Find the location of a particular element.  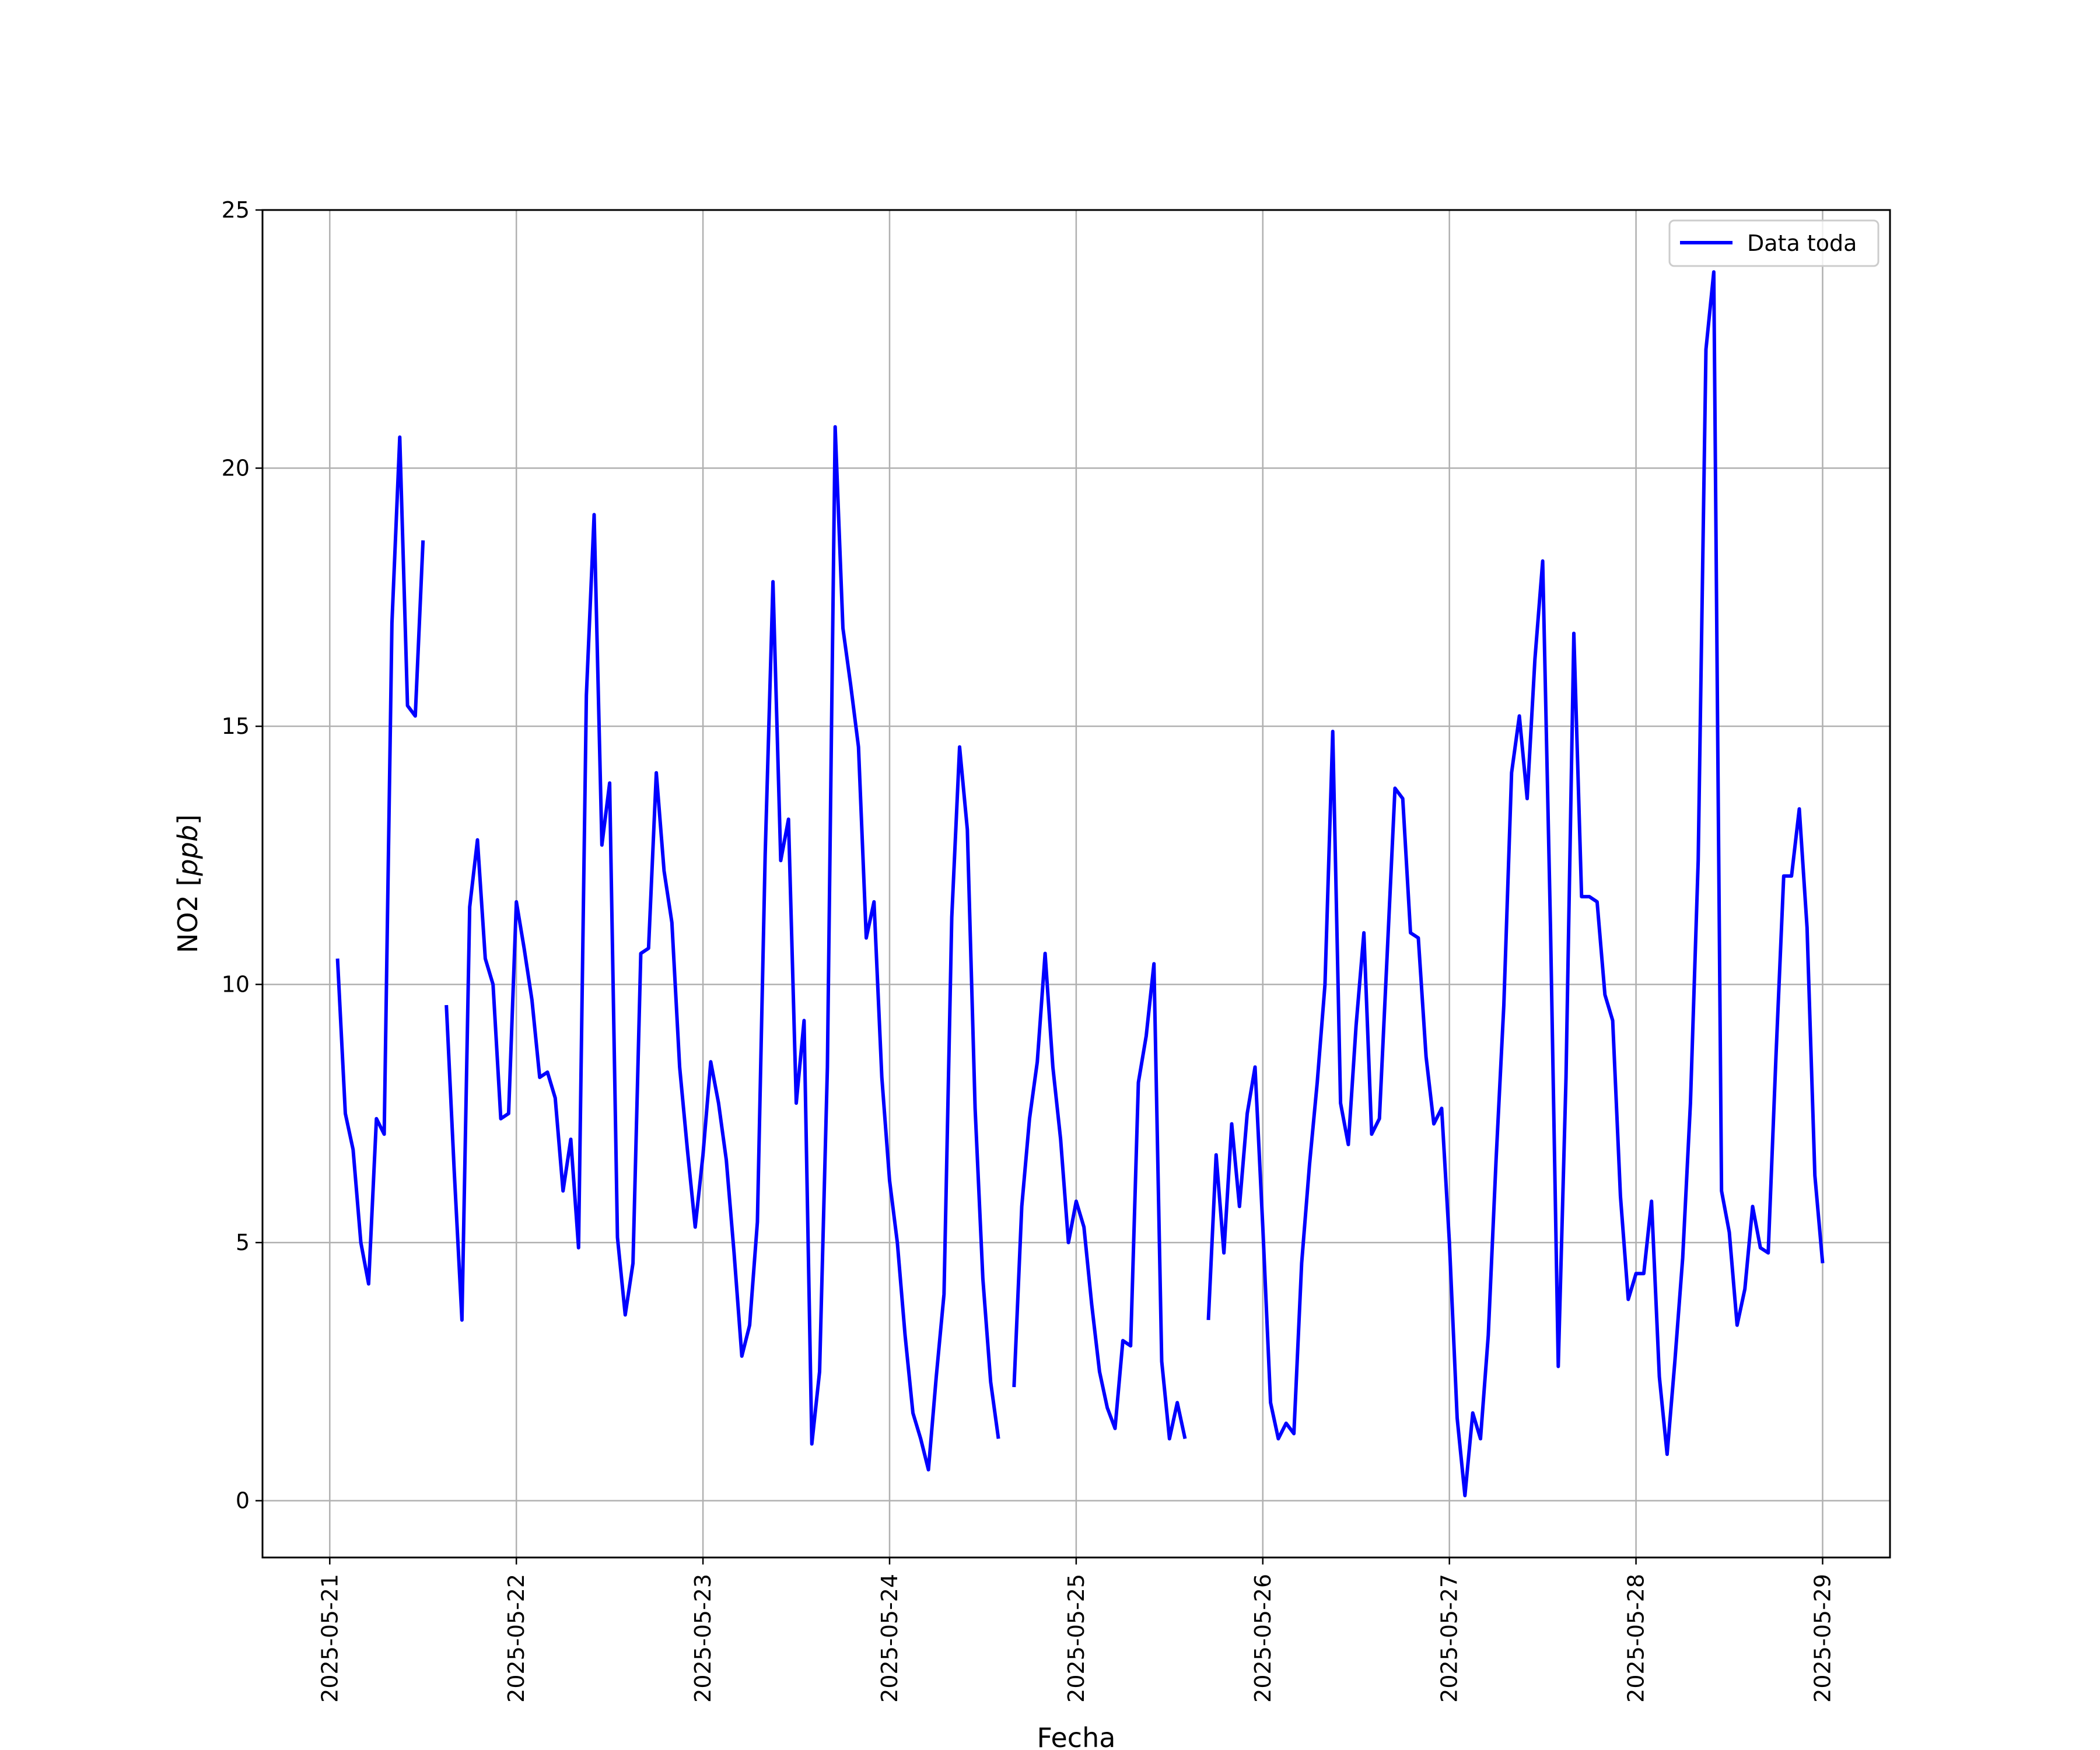

y-tick-label: 5 is located at coordinates (243, 1242).